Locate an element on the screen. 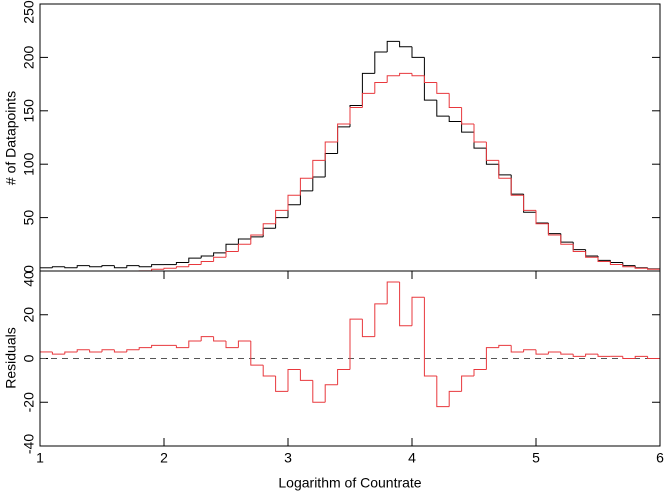 This screenshot has width=664, height=493. y-tick-label: 250 is located at coordinates (29, 12).